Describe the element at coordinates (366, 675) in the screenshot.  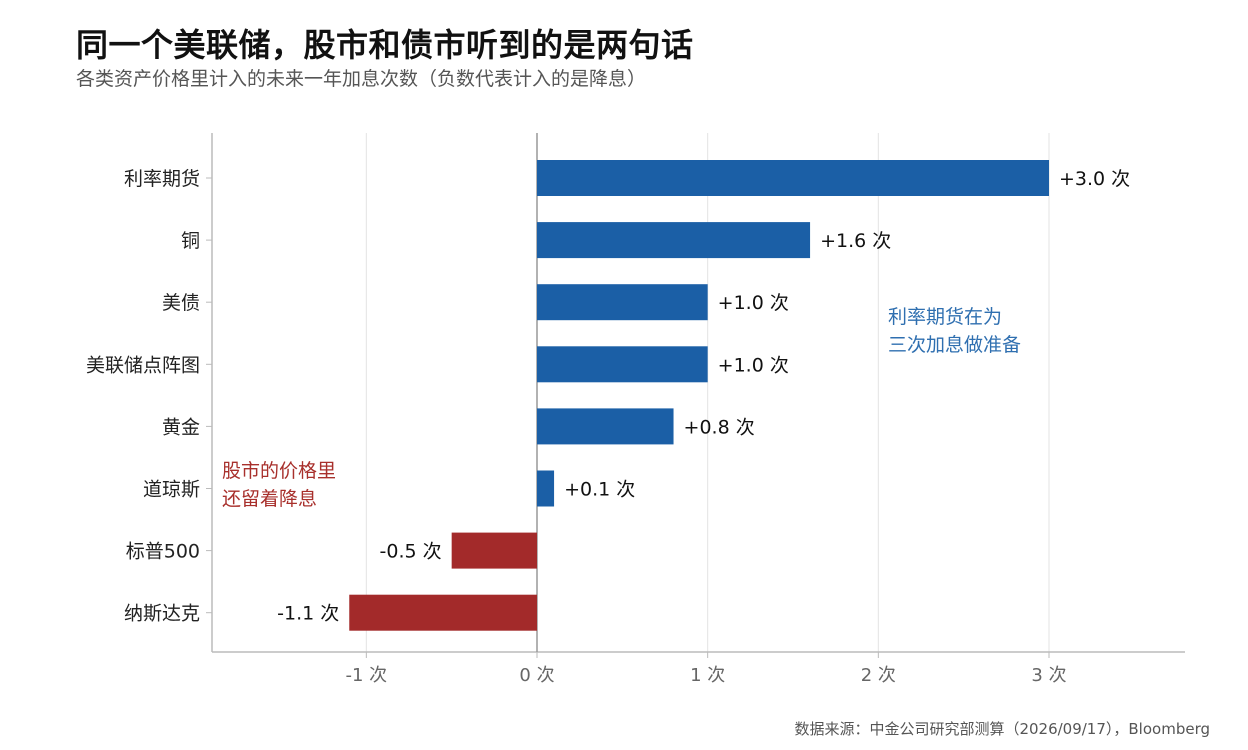
I see `x-tick-label: -1 次` at that location.